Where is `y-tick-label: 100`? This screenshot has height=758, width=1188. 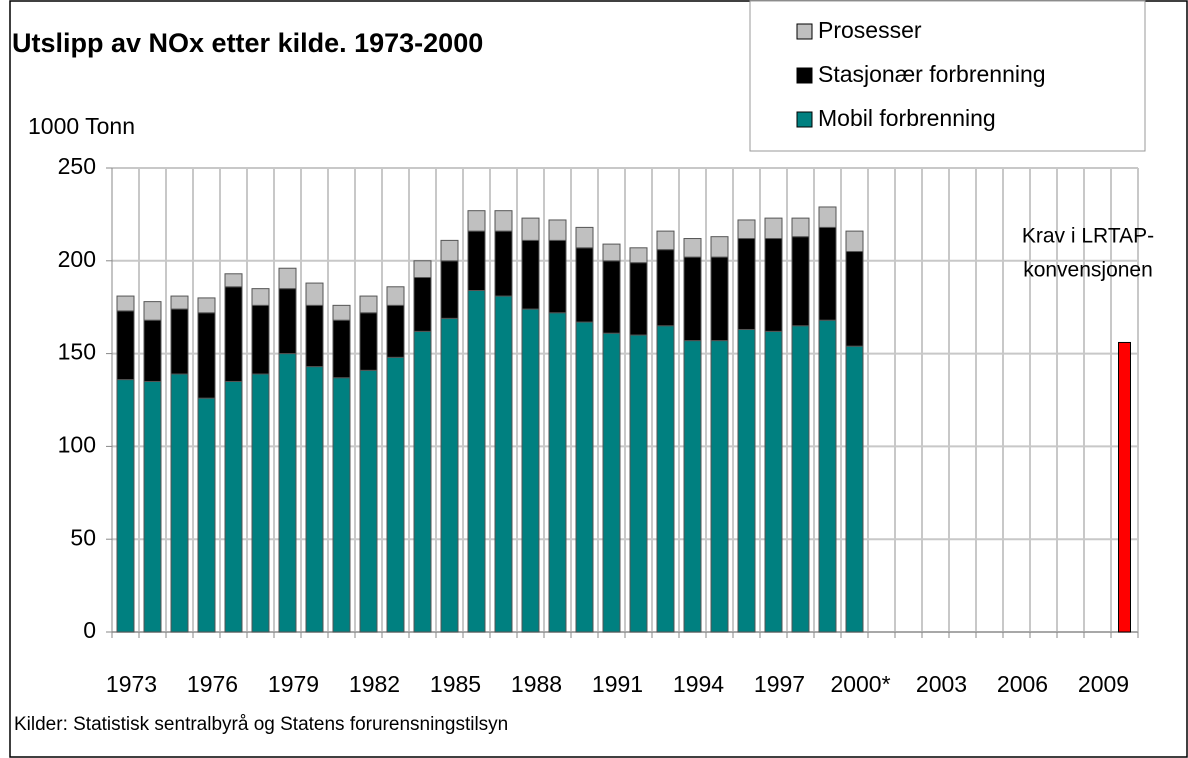 y-tick-label: 100 is located at coordinates (77, 444).